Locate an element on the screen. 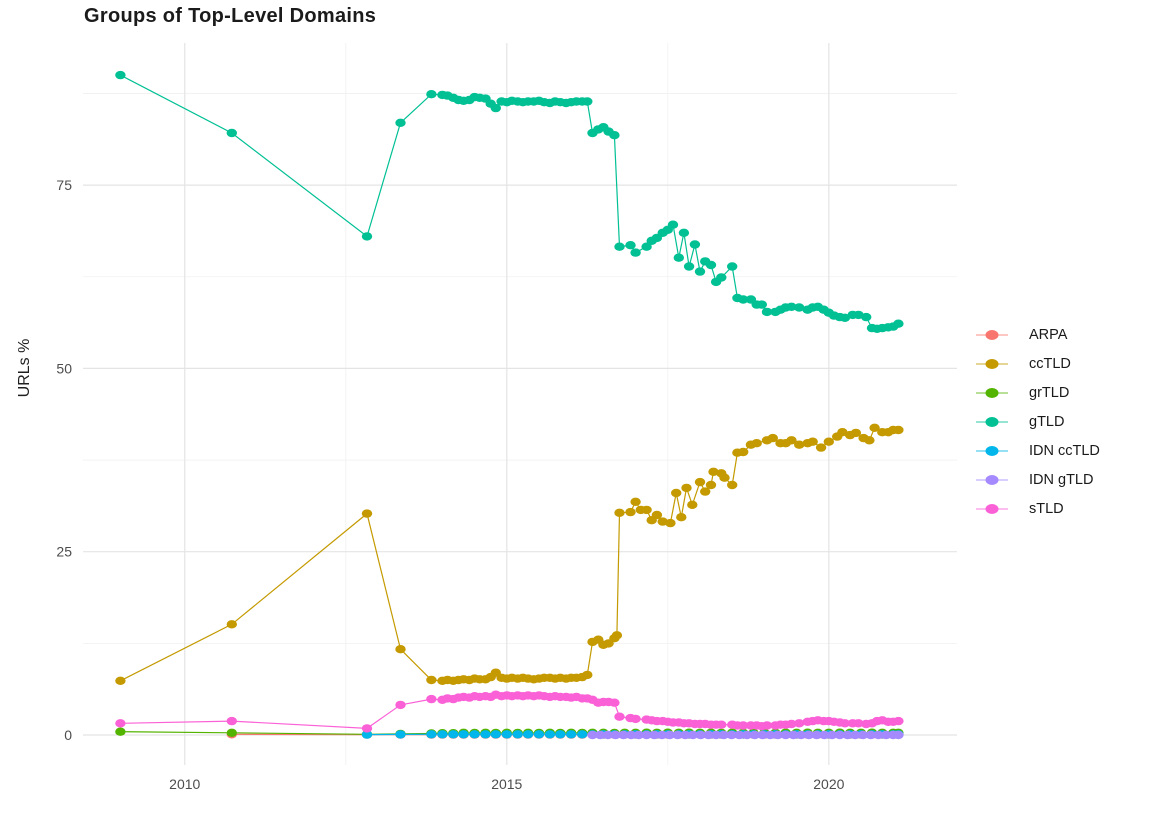 This screenshot has width=1164, height=827. legend-label: sTLD is located at coordinates (1046, 508).